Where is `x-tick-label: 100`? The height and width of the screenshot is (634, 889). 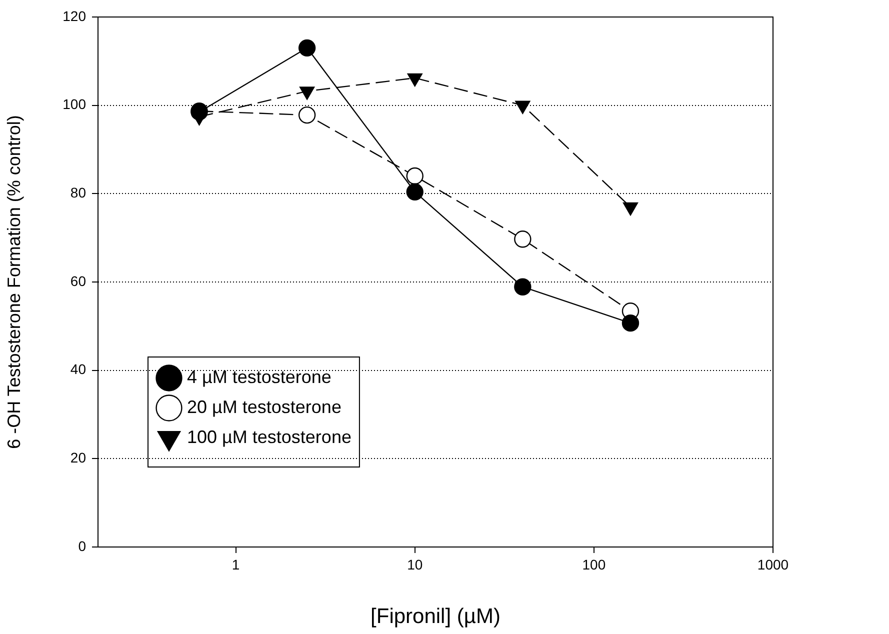 x-tick-label: 100 is located at coordinates (594, 564).